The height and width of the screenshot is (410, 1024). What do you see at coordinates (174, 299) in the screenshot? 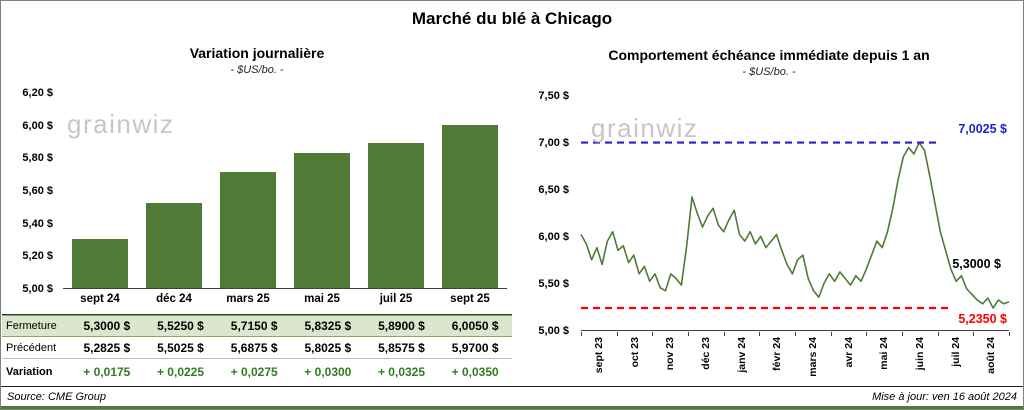
I see `bar-category-label: déc 24` at bounding box center [174, 299].